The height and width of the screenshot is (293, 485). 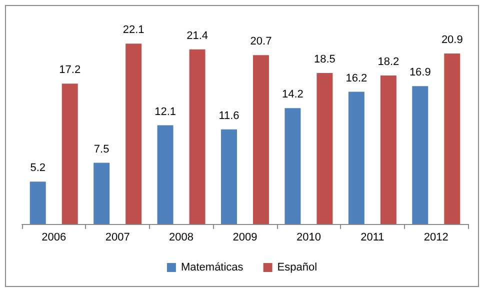 What do you see at coordinates (293, 94) in the screenshot?
I see `data-label: 14.2` at bounding box center [293, 94].